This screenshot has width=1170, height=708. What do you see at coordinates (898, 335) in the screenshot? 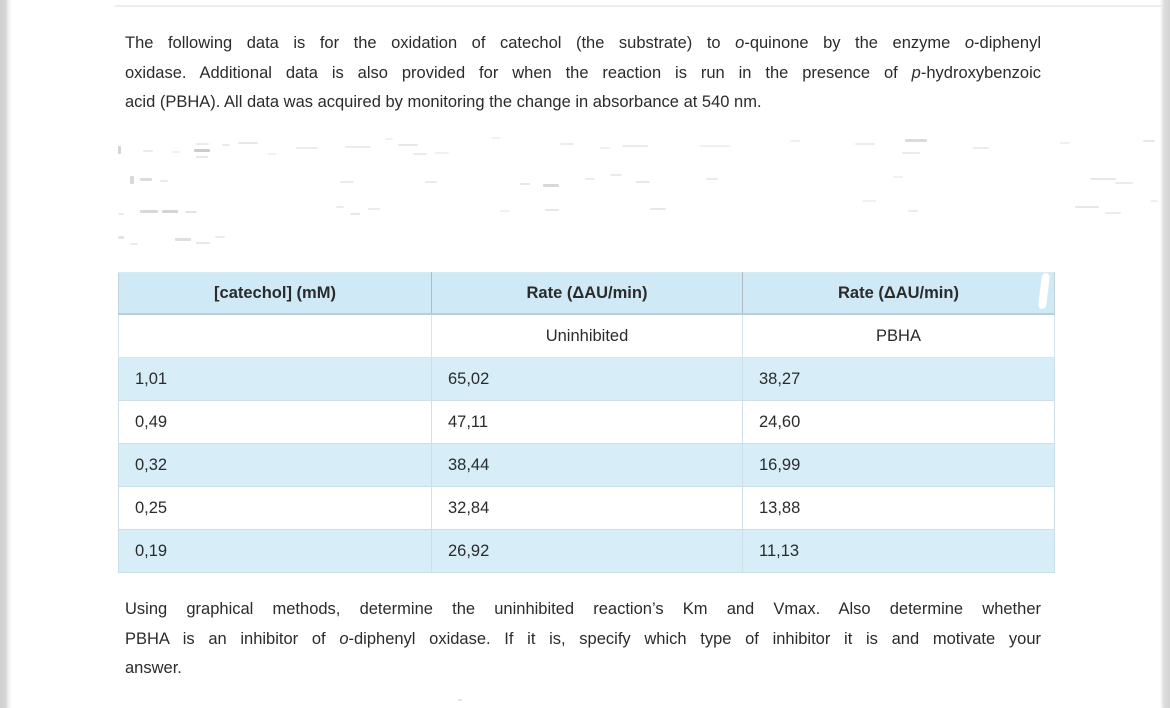
I see `subheader-cell: PBHA` at bounding box center [898, 335].